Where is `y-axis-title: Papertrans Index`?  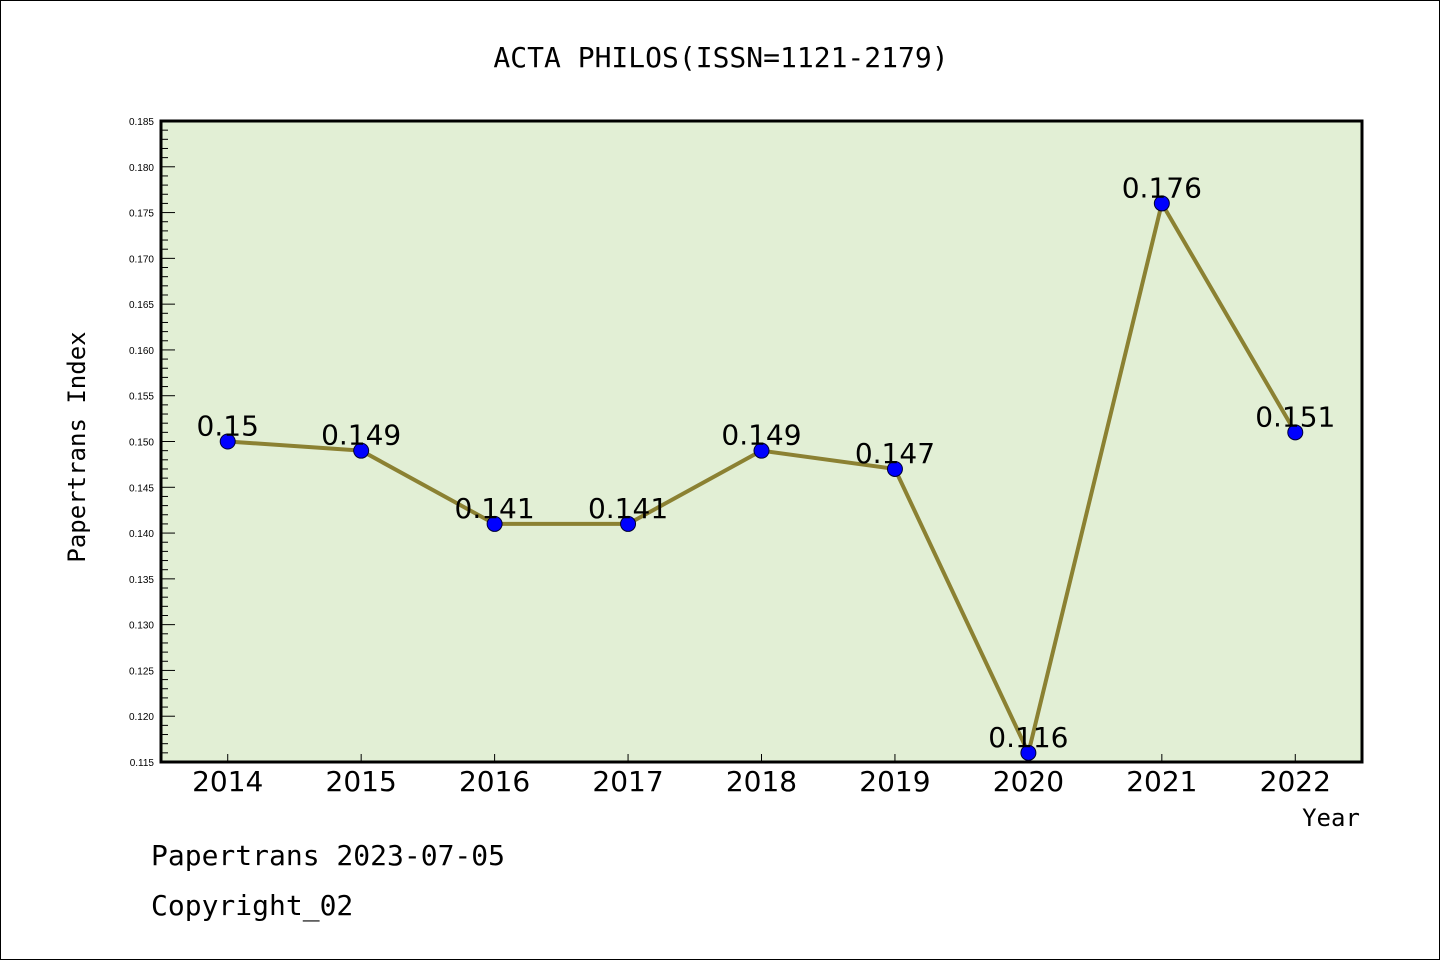
y-axis-title: Papertrans Index is located at coordinates (77, 446).